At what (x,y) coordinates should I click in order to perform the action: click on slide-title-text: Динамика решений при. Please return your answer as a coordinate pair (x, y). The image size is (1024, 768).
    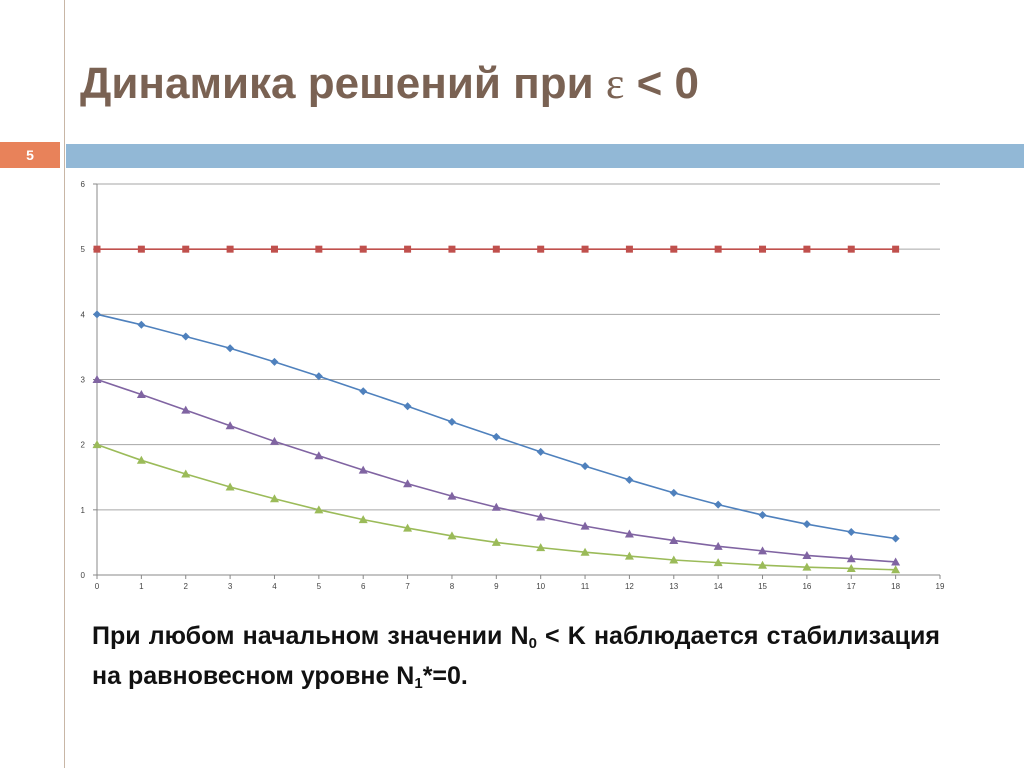
    Looking at the image, I should click on (343, 83).